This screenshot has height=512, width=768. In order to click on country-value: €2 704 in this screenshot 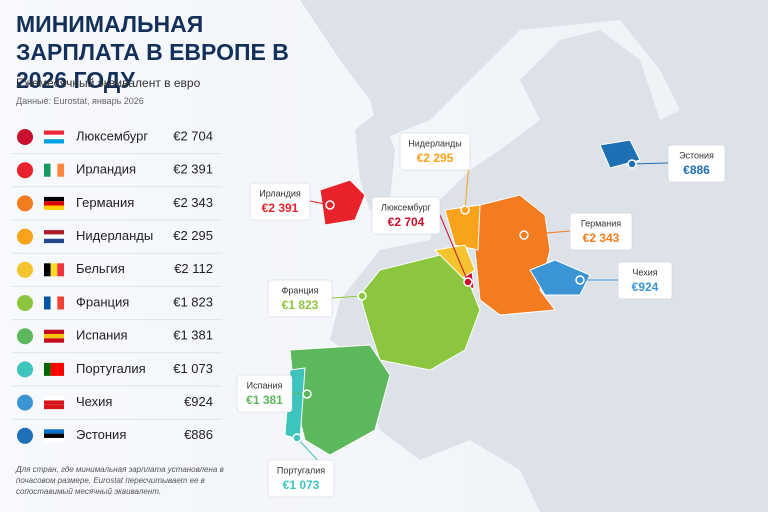, I will do `click(193, 135)`.